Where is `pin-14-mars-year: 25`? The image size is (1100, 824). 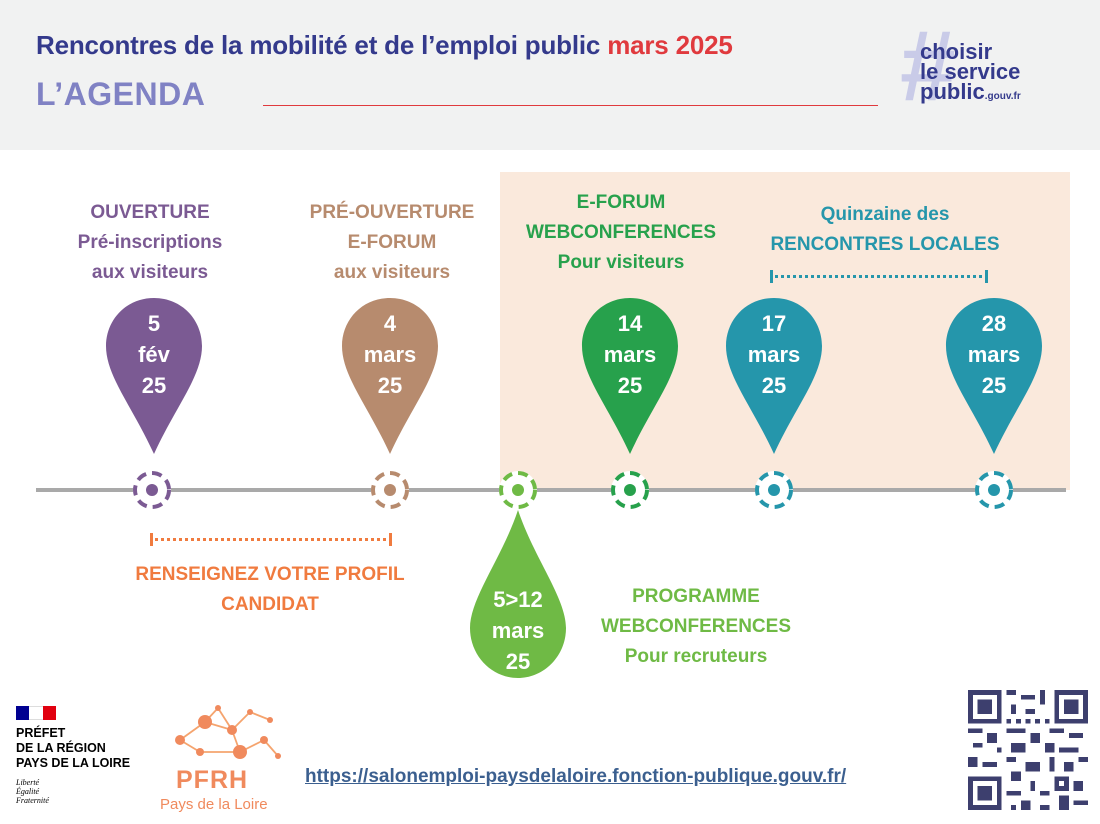 pin-14-mars-year: 25 is located at coordinates (630, 385).